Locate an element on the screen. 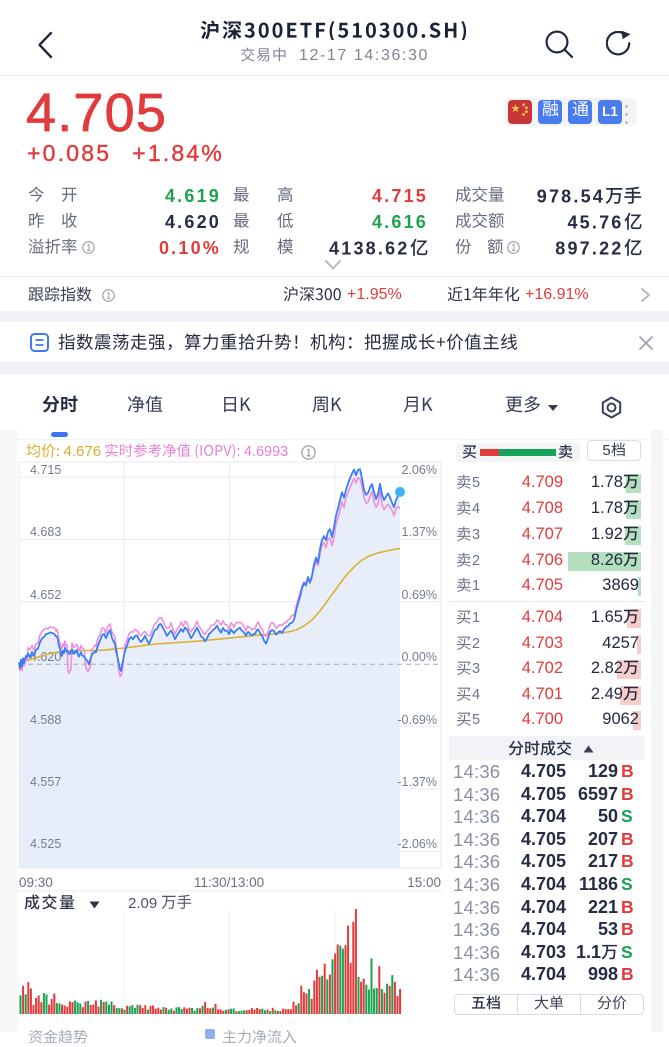  svg-text: 4.525 is located at coordinates (45, 844).